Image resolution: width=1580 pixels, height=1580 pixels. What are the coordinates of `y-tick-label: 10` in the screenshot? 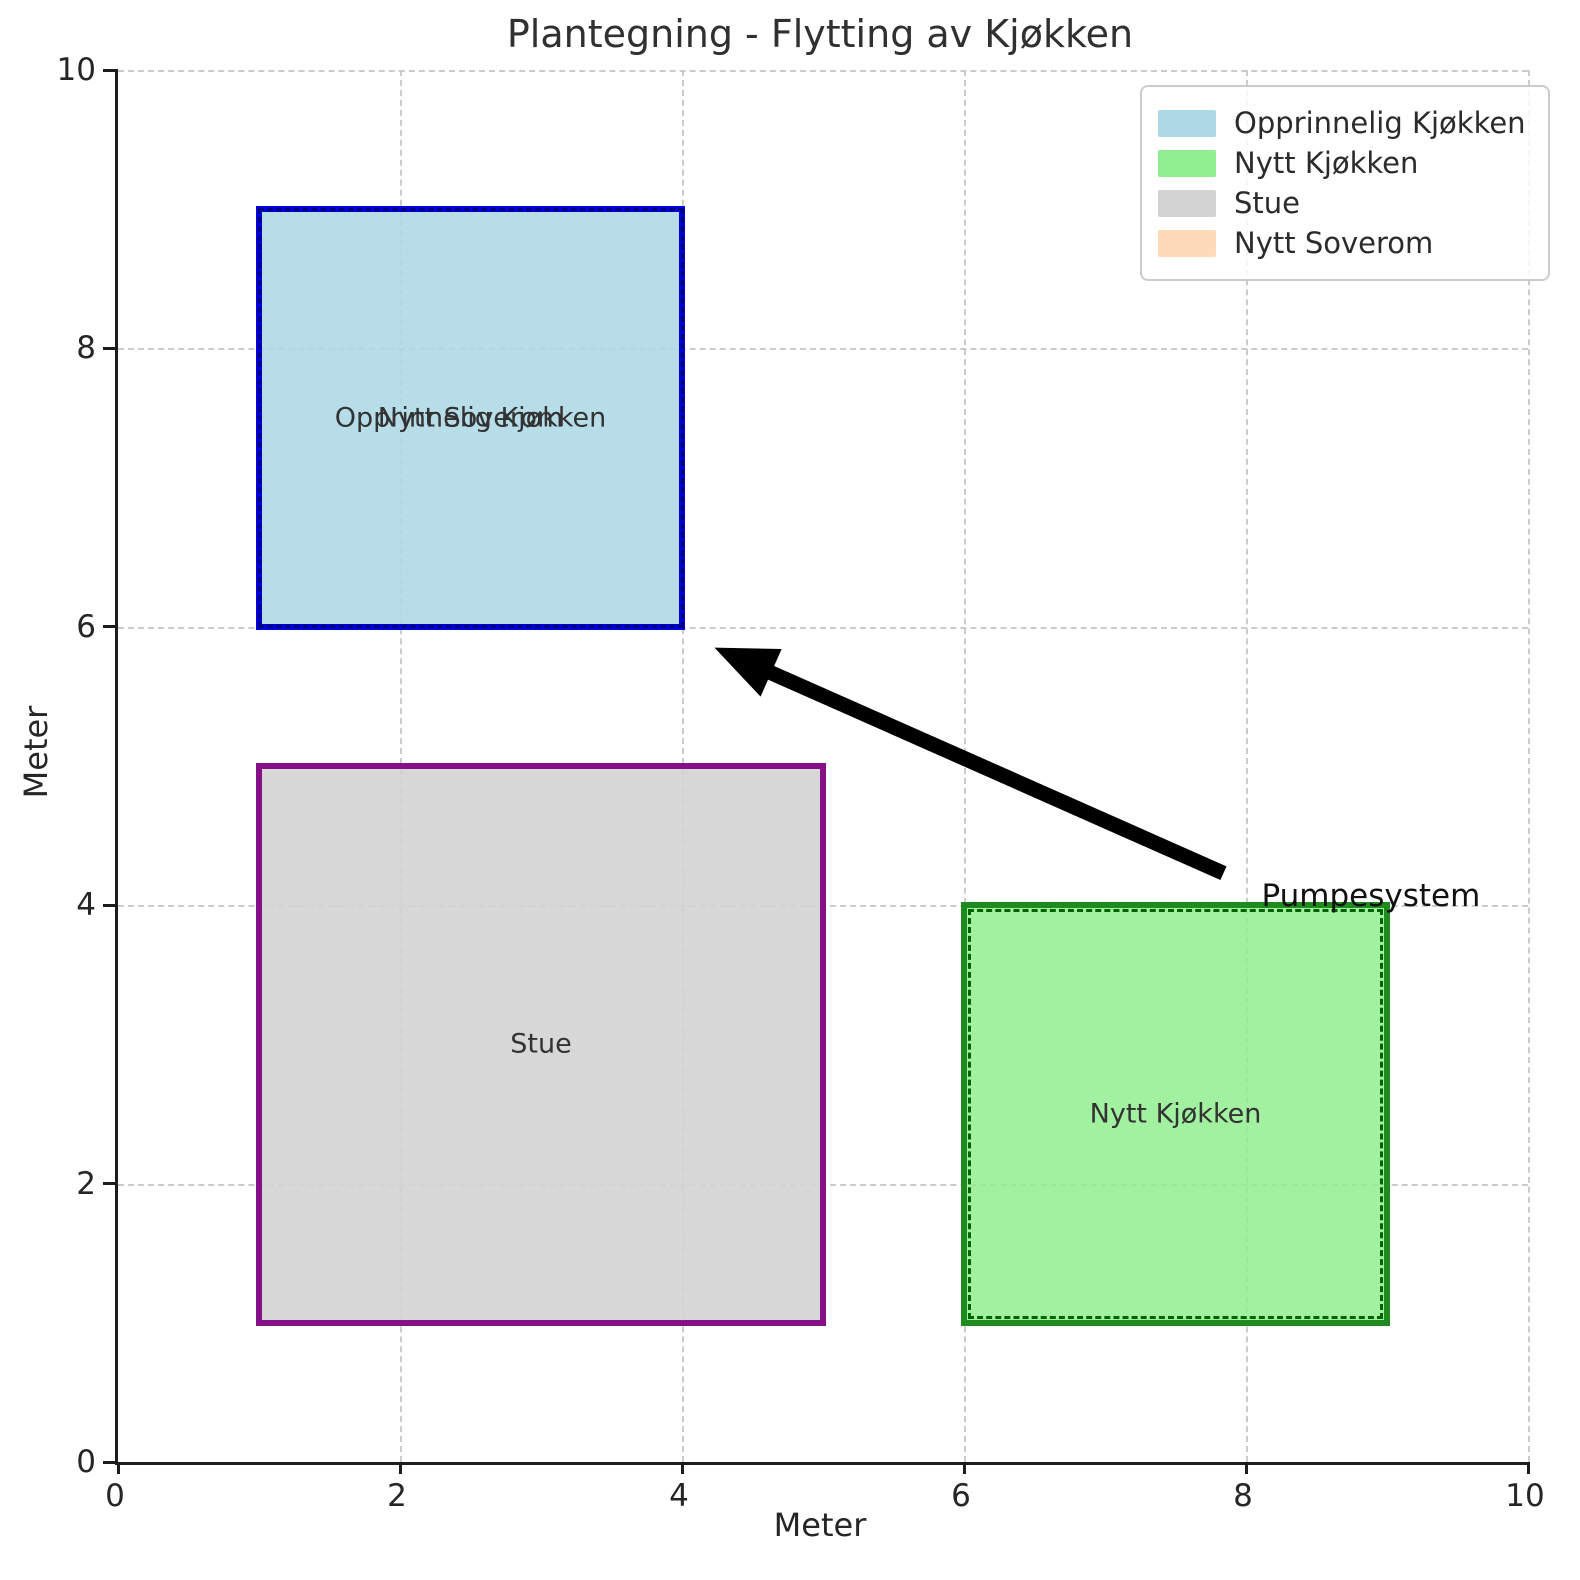 It's located at (76, 70).